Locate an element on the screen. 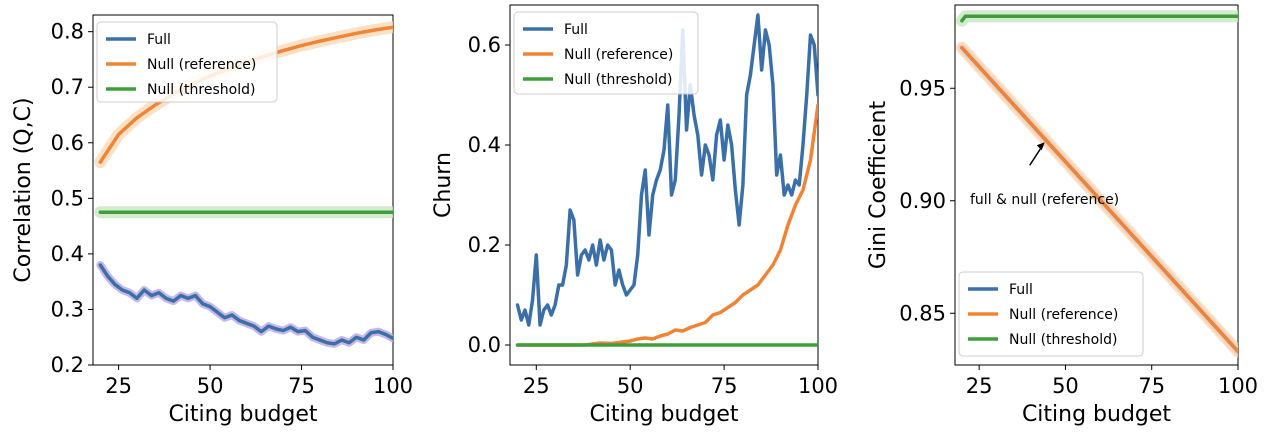 Image resolution: width=1275 pixels, height=433 pixels. y-tick-label: 0.7 is located at coordinates (67, 87).